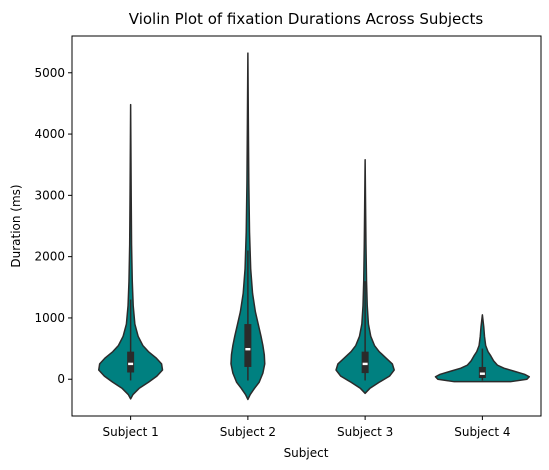 Image resolution: width=549 pixels, height=470 pixels. What do you see at coordinates (365, 432) in the screenshot?
I see `x-tick-label: Subject 3` at bounding box center [365, 432].